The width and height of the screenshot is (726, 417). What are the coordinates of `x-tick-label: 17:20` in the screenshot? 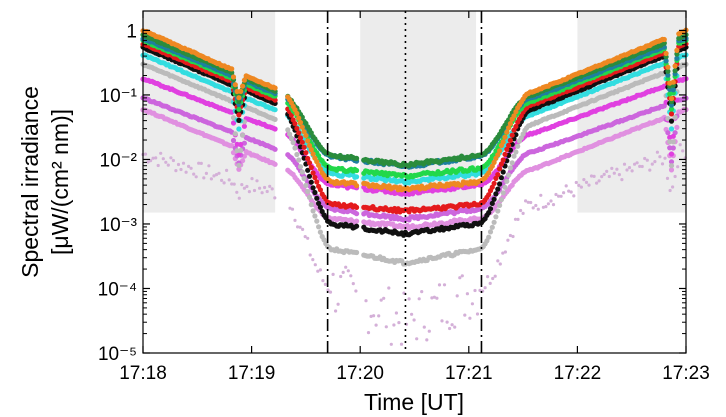 It's located at (360, 373).